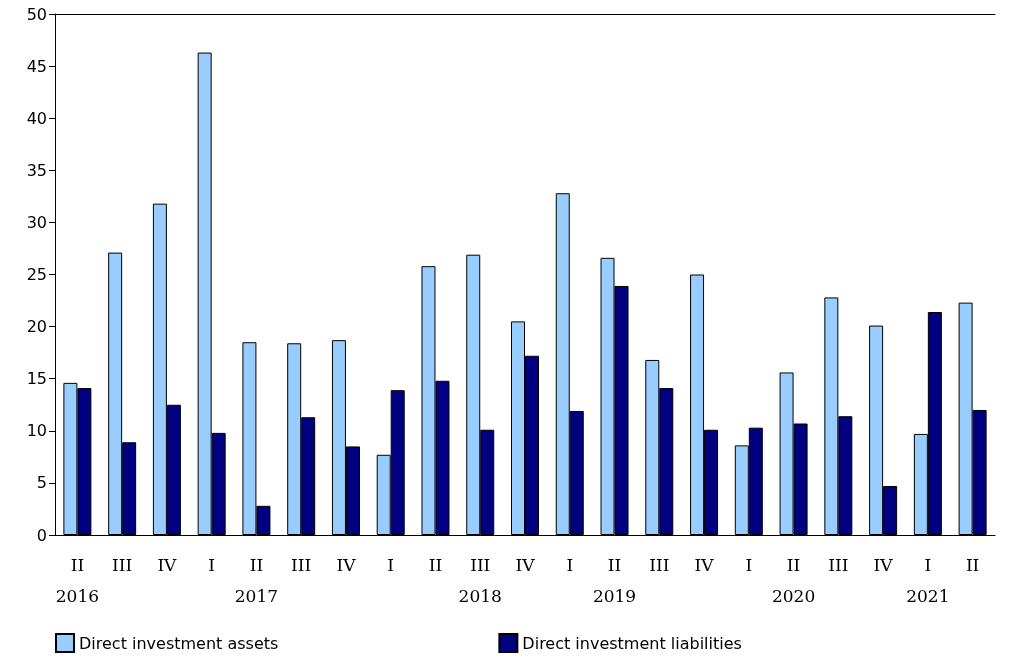 The width and height of the screenshot is (1017, 660). Describe the element at coordinates (36, 170) in the screenshot. I see `y-tick-label: 35` at that location.